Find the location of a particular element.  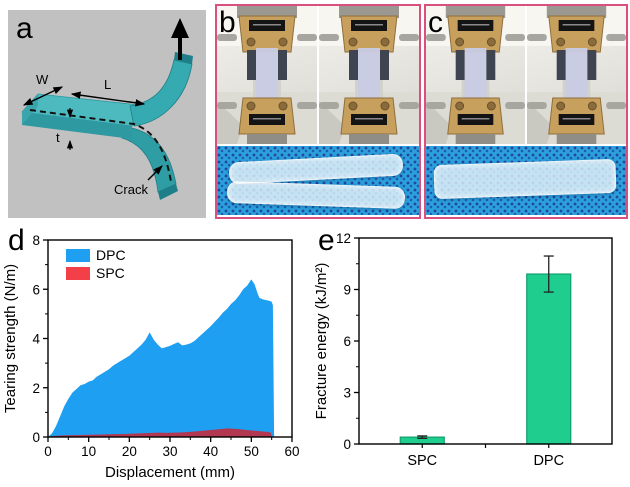

specimen-upper-leg is located at coordinates (161, 93).